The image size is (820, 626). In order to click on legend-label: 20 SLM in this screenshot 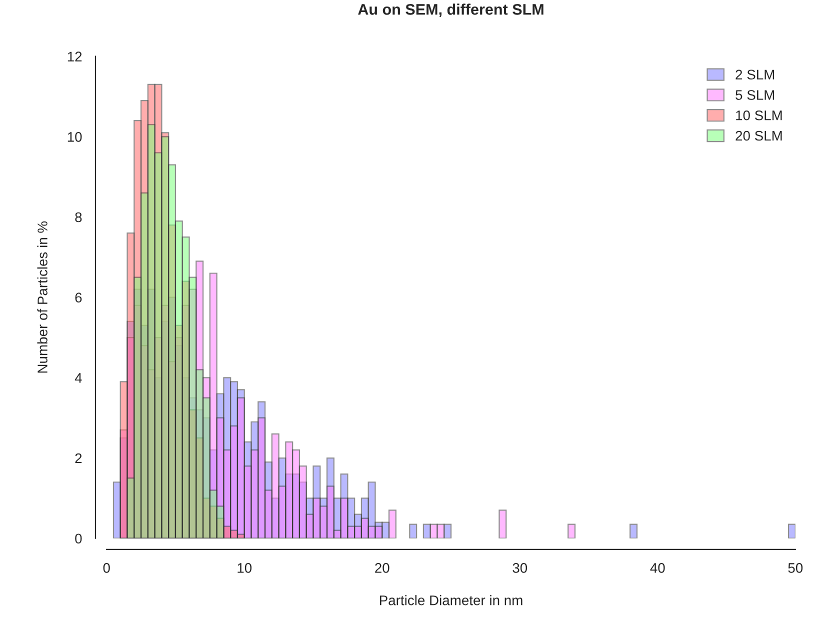, I will do `click(759, 135)`.